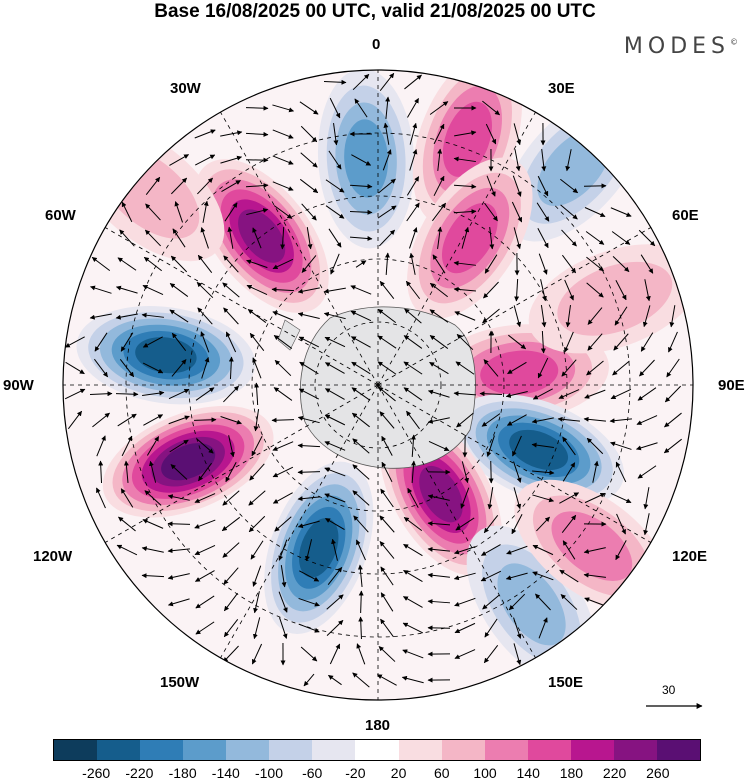 The width and height of the screenshot is (750, 783). Describe the element at coordinates (676, 46) in the screenshot. I see `brand-name: MODES` at that location.